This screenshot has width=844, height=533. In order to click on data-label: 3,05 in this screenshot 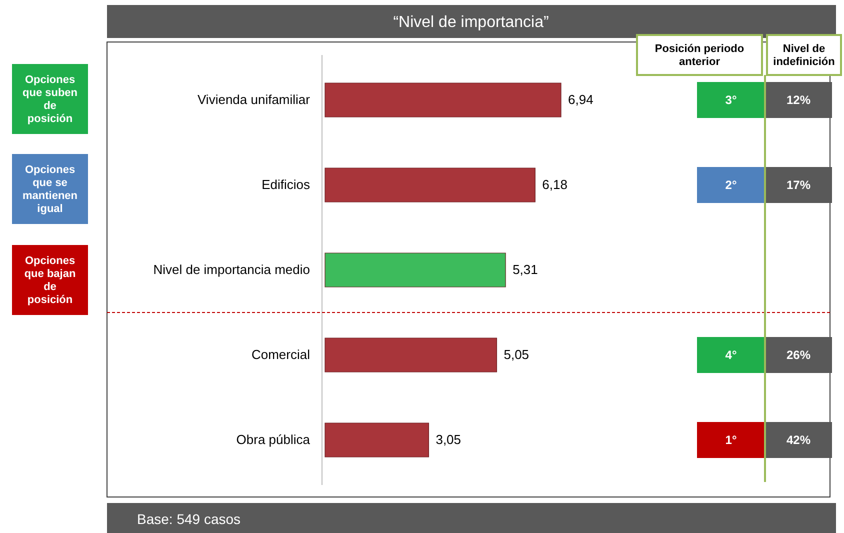, I will do `click(449, 439)`.